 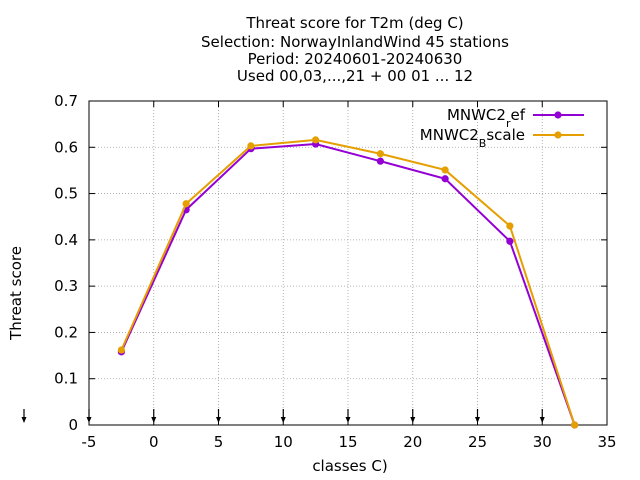 What do you see at coordinates (66, 379) in the screenshot?
I see `y-tick-label: 0.1` at bounding box center [66, 379].